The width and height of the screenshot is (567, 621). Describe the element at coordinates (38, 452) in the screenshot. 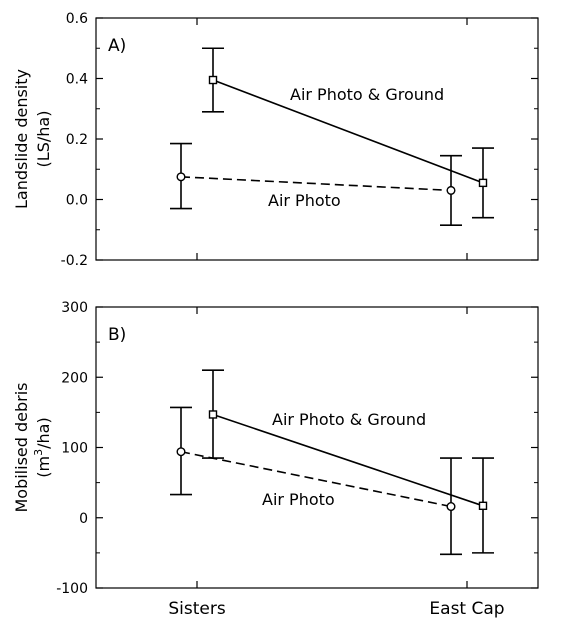

I see `y-axis-unit-sup: 3` at that location.